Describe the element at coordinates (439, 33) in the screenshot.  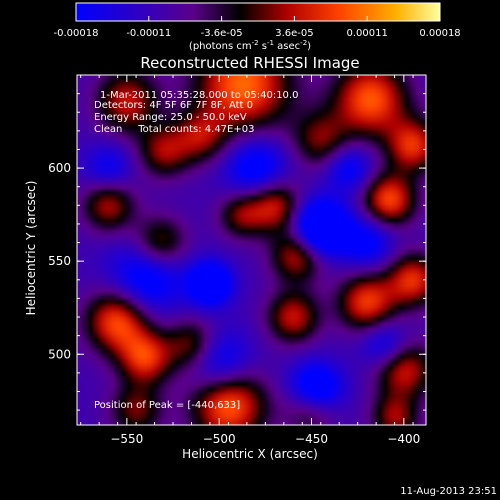
I see `colorbar-tick-label: 0.00018` at that location.